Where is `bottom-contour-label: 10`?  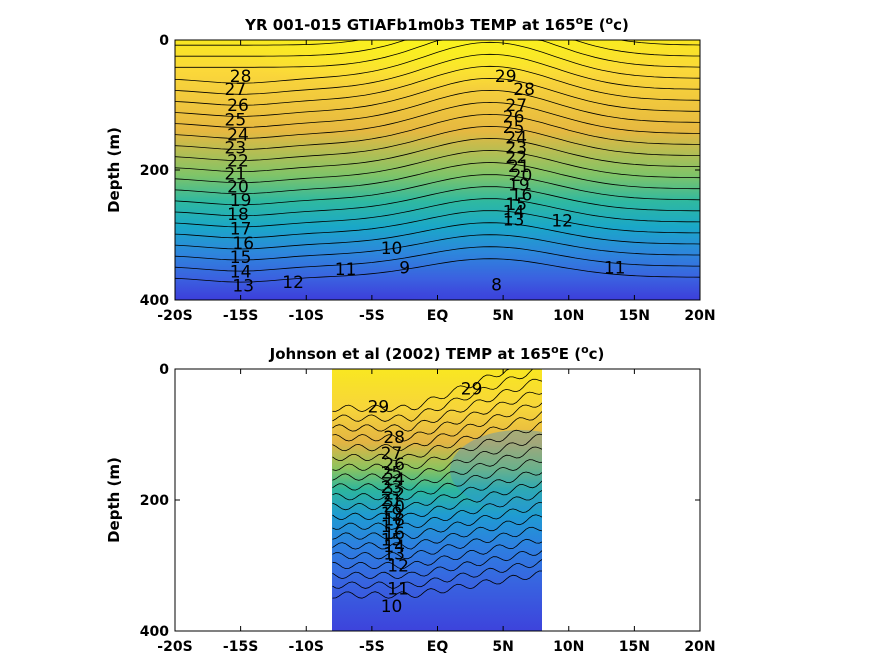
bottom-contour-label: 10 is located at coordinates (392, 607).